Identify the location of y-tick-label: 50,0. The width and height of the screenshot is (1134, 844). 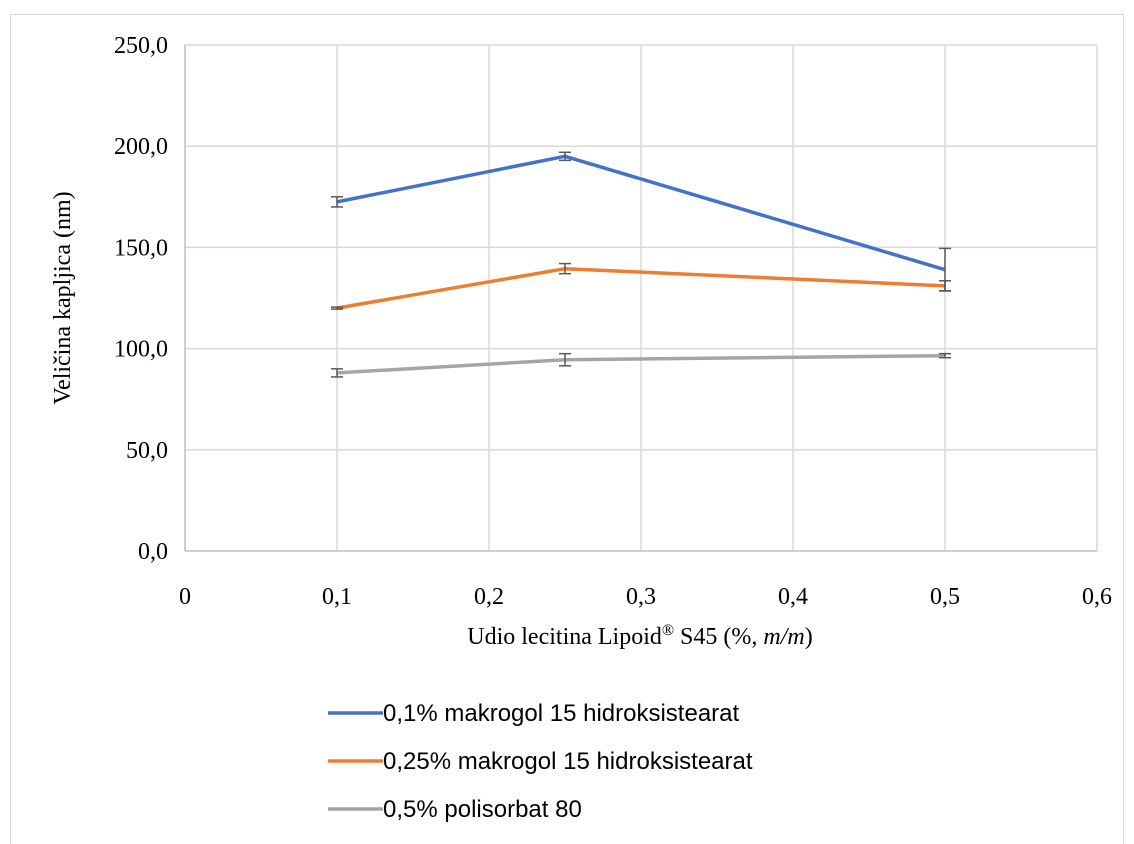
(147, 451).